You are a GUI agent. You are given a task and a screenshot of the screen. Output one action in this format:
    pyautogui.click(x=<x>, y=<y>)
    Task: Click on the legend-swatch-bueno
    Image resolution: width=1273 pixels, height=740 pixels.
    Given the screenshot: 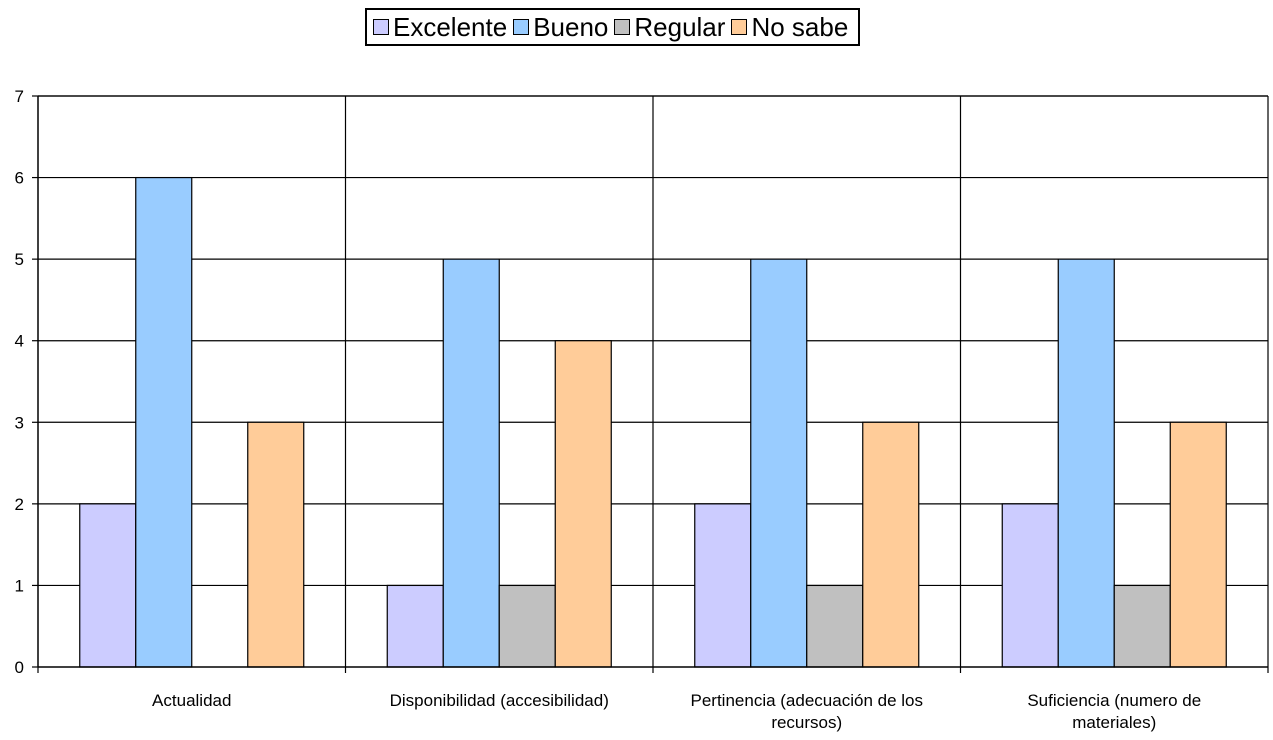 What is the action you would take?
    pyautogui.click(x=521, y=27)
    